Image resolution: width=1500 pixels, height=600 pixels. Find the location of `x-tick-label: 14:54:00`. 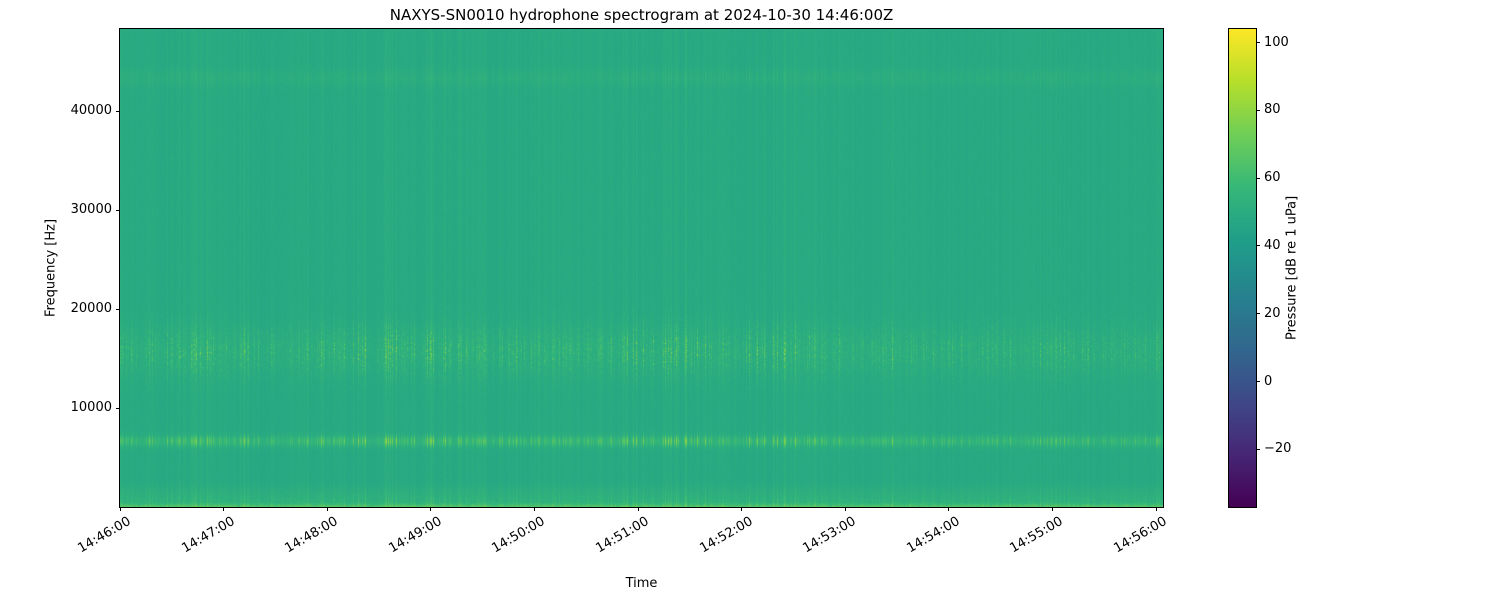

x-tick-label: 14:54:00 is located at coordinates (933, 535).